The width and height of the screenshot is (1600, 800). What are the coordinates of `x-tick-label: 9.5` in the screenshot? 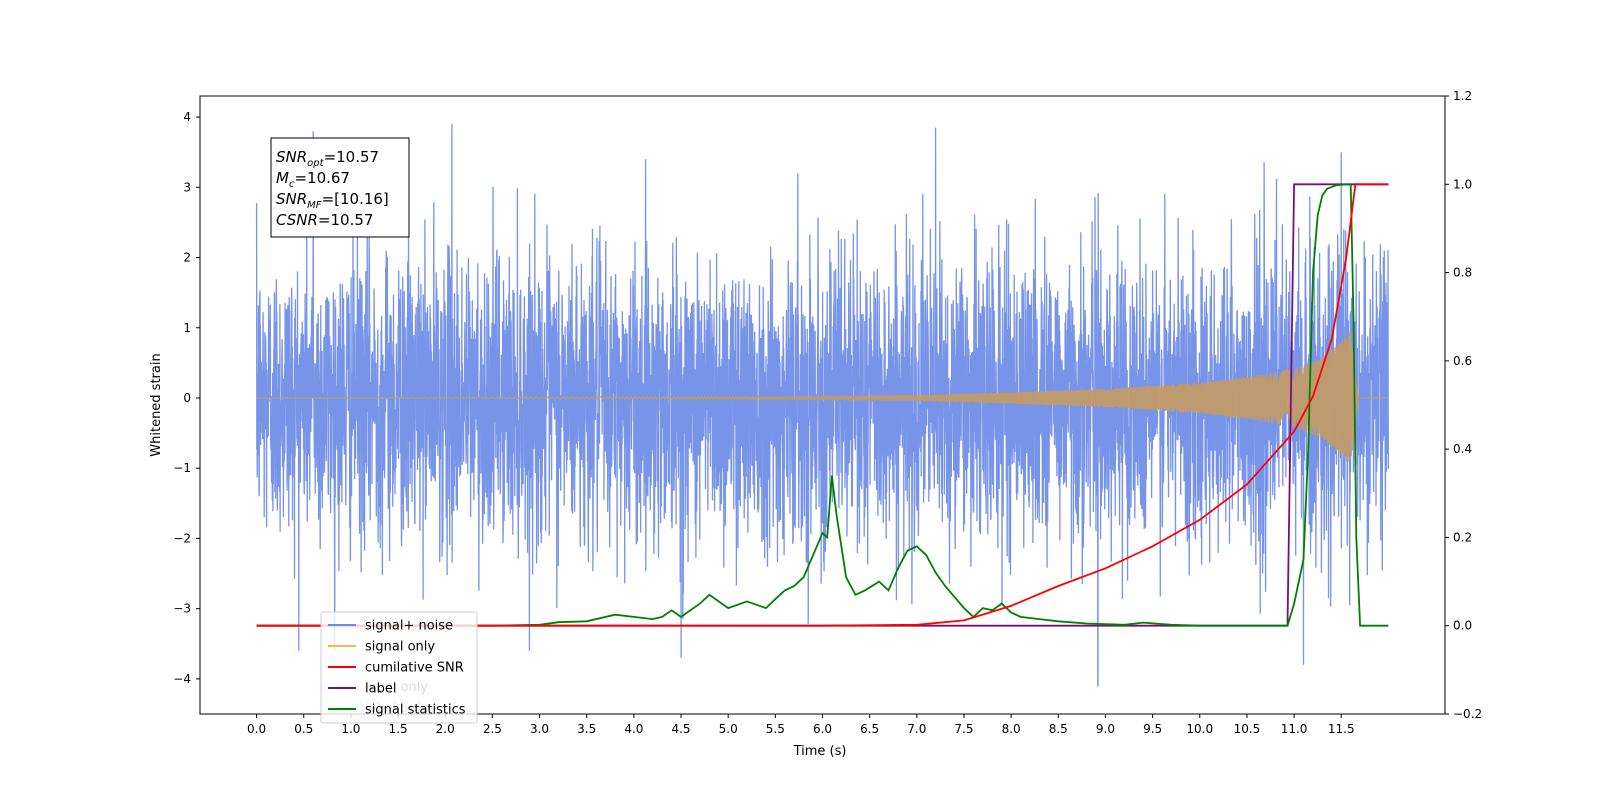 It's located at (1152, 729).